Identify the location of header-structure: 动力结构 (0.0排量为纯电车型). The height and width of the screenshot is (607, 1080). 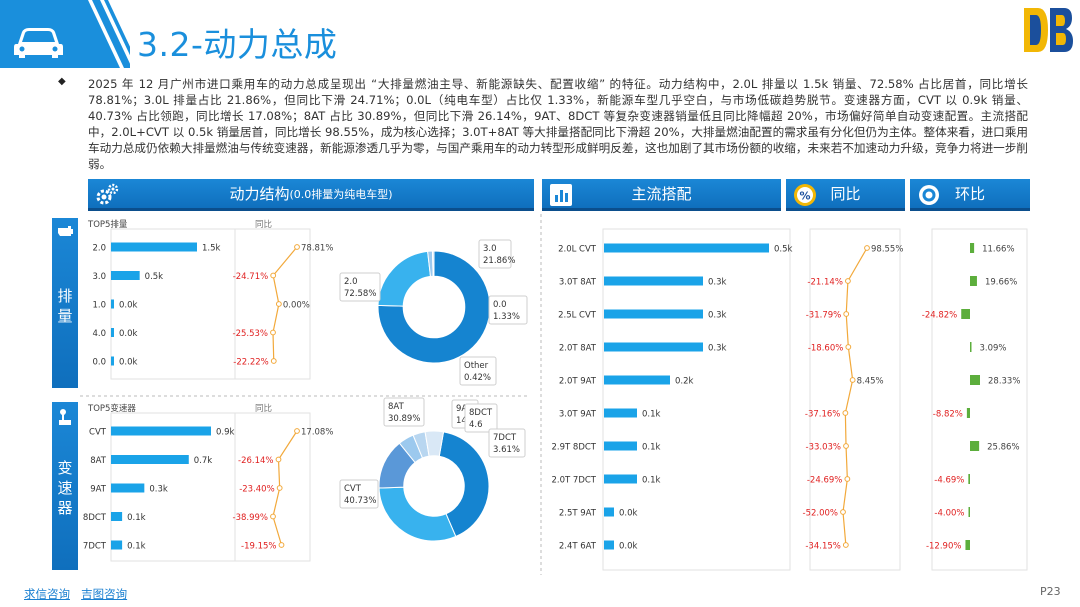
(311, 195).